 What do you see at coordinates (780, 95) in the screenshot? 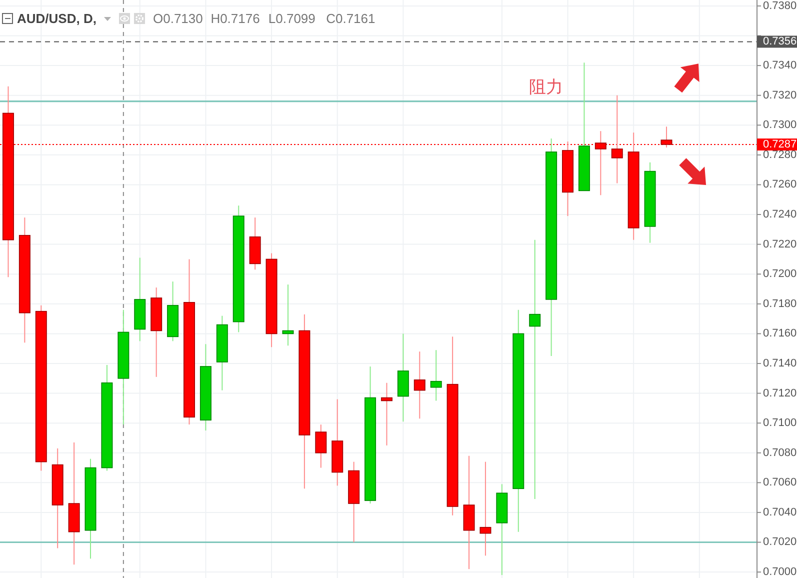
I see `y-tick-label: 0.7320` at bounding box center [780, 95].